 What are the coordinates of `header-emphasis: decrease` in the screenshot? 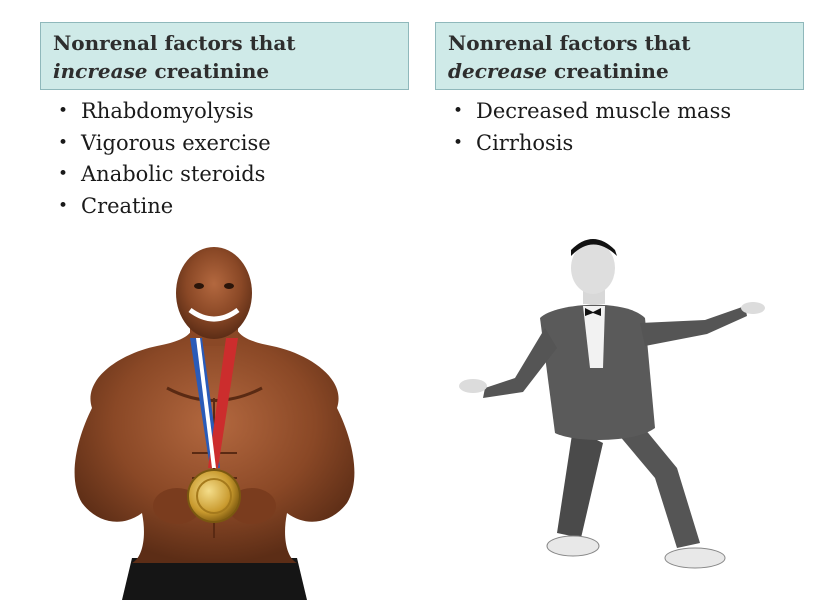 It's located at (498, 71).